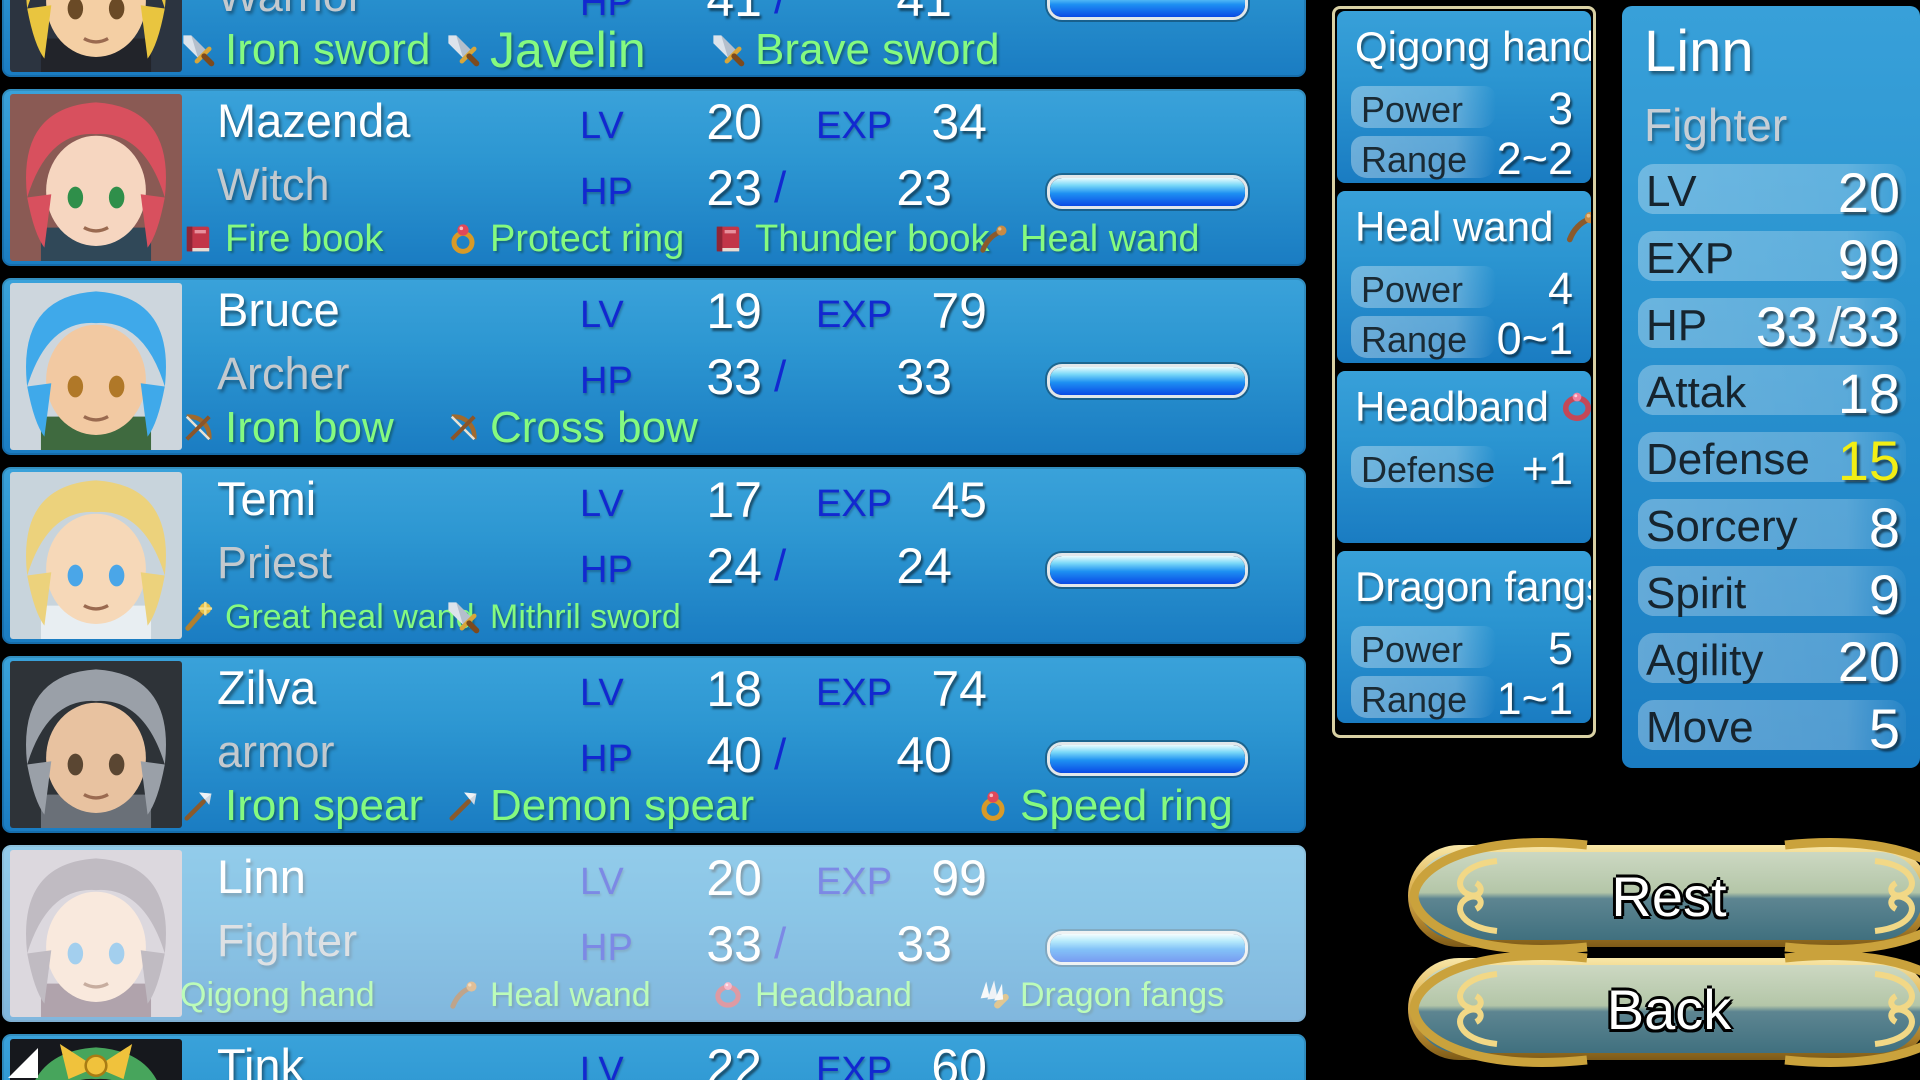 This screenshot has width=1920, height=1080. Describe the element at coordinates (1786, 326) in the screenshot. I see `hp-current: 33` at that location.